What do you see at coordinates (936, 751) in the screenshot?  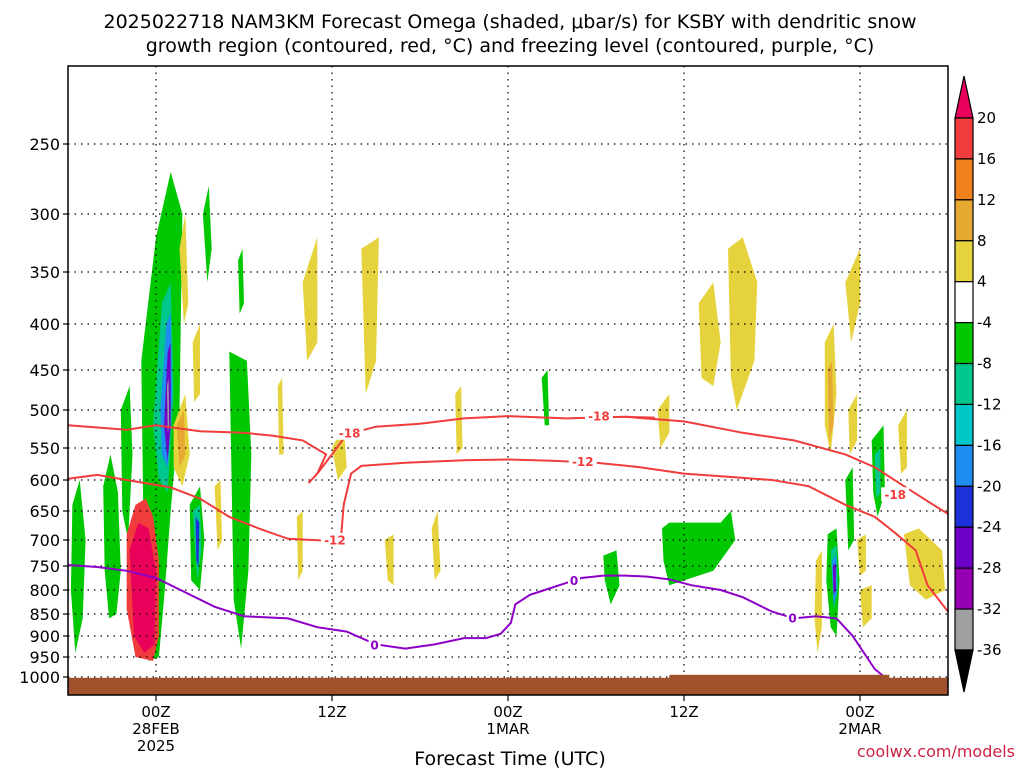 I see `credit-text: coolwx.com/models` at bounding box center [936, 751].